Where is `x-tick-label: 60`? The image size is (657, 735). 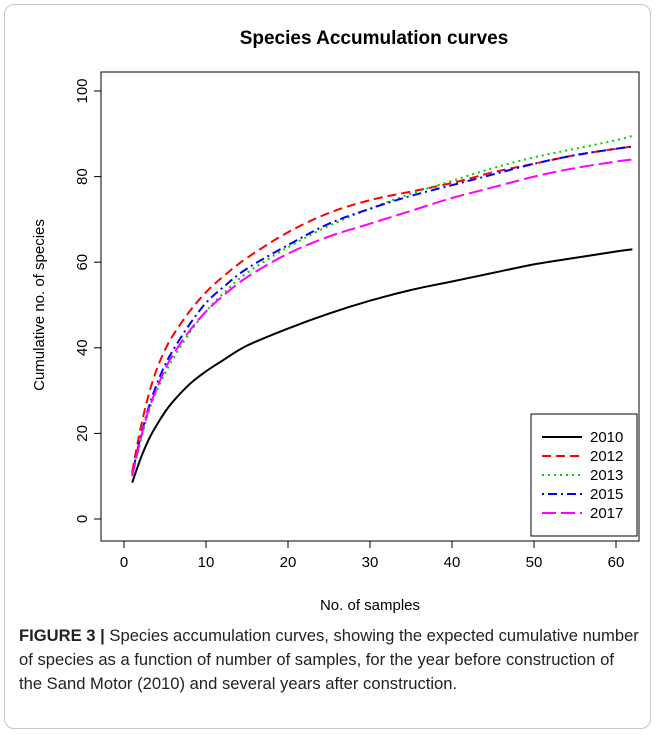 x-tick-label: 60 is located at coordinates (616, 562).